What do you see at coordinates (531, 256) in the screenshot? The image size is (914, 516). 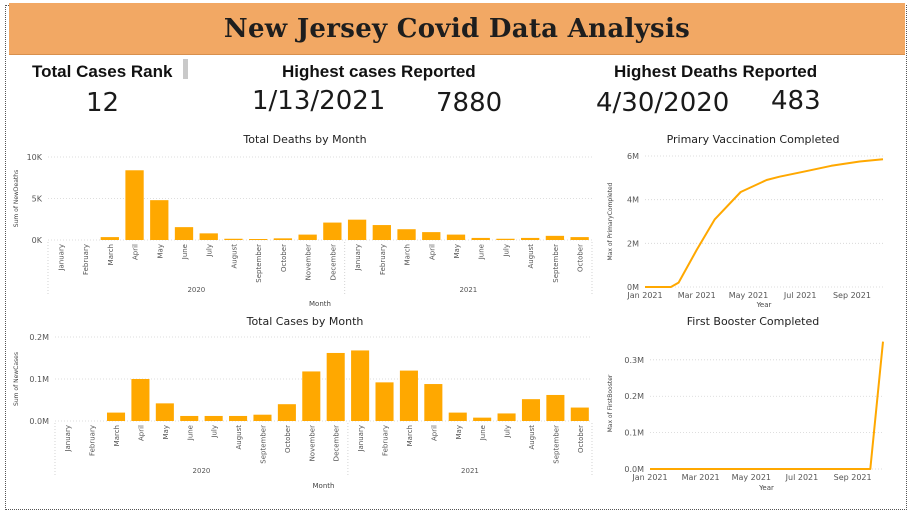 I see `deaths-xtick-label: August` at bounding box center [531, 256].